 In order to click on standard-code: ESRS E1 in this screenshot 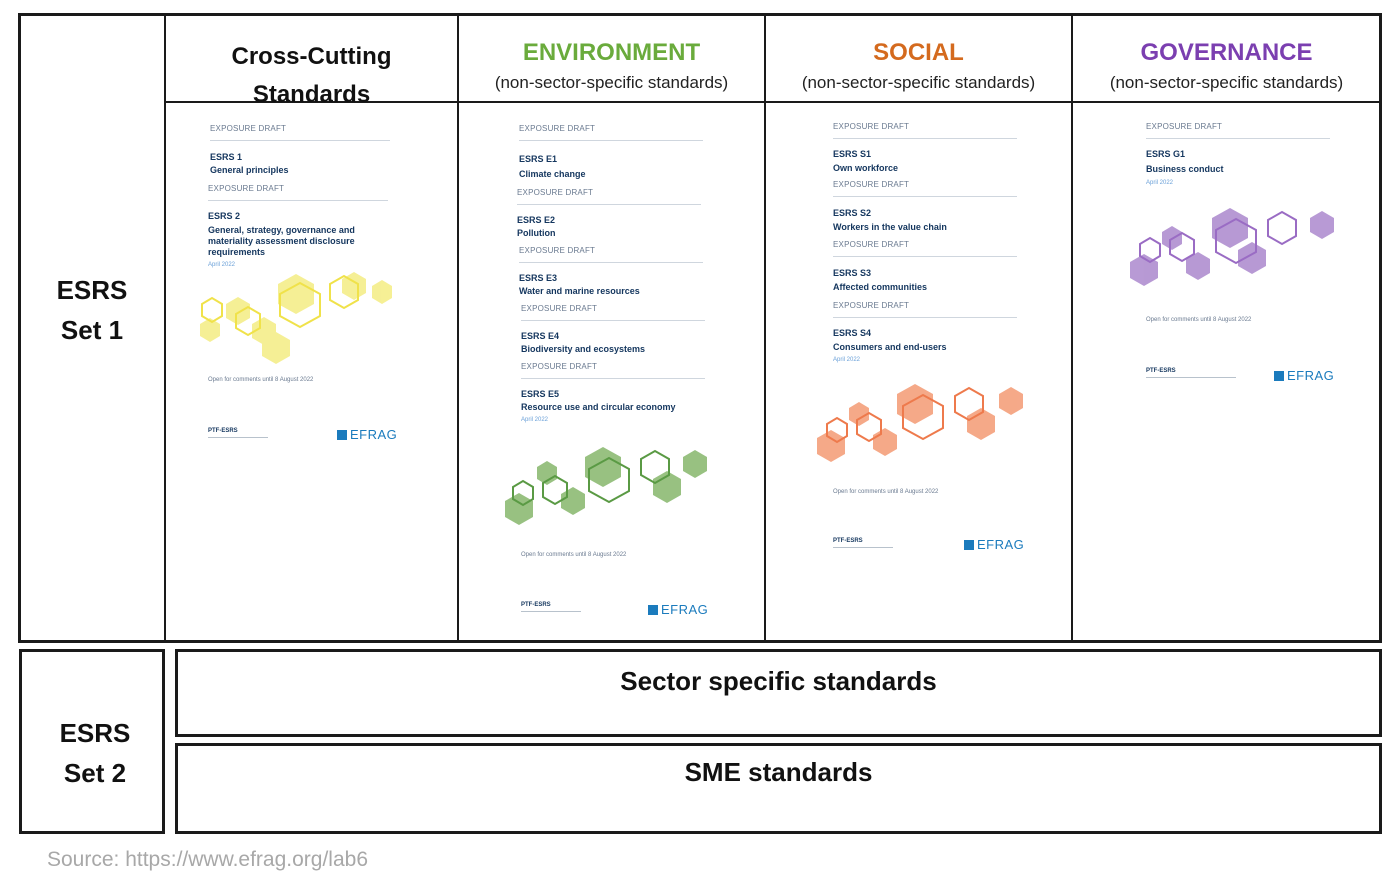, I will do `click(538, 159)`.